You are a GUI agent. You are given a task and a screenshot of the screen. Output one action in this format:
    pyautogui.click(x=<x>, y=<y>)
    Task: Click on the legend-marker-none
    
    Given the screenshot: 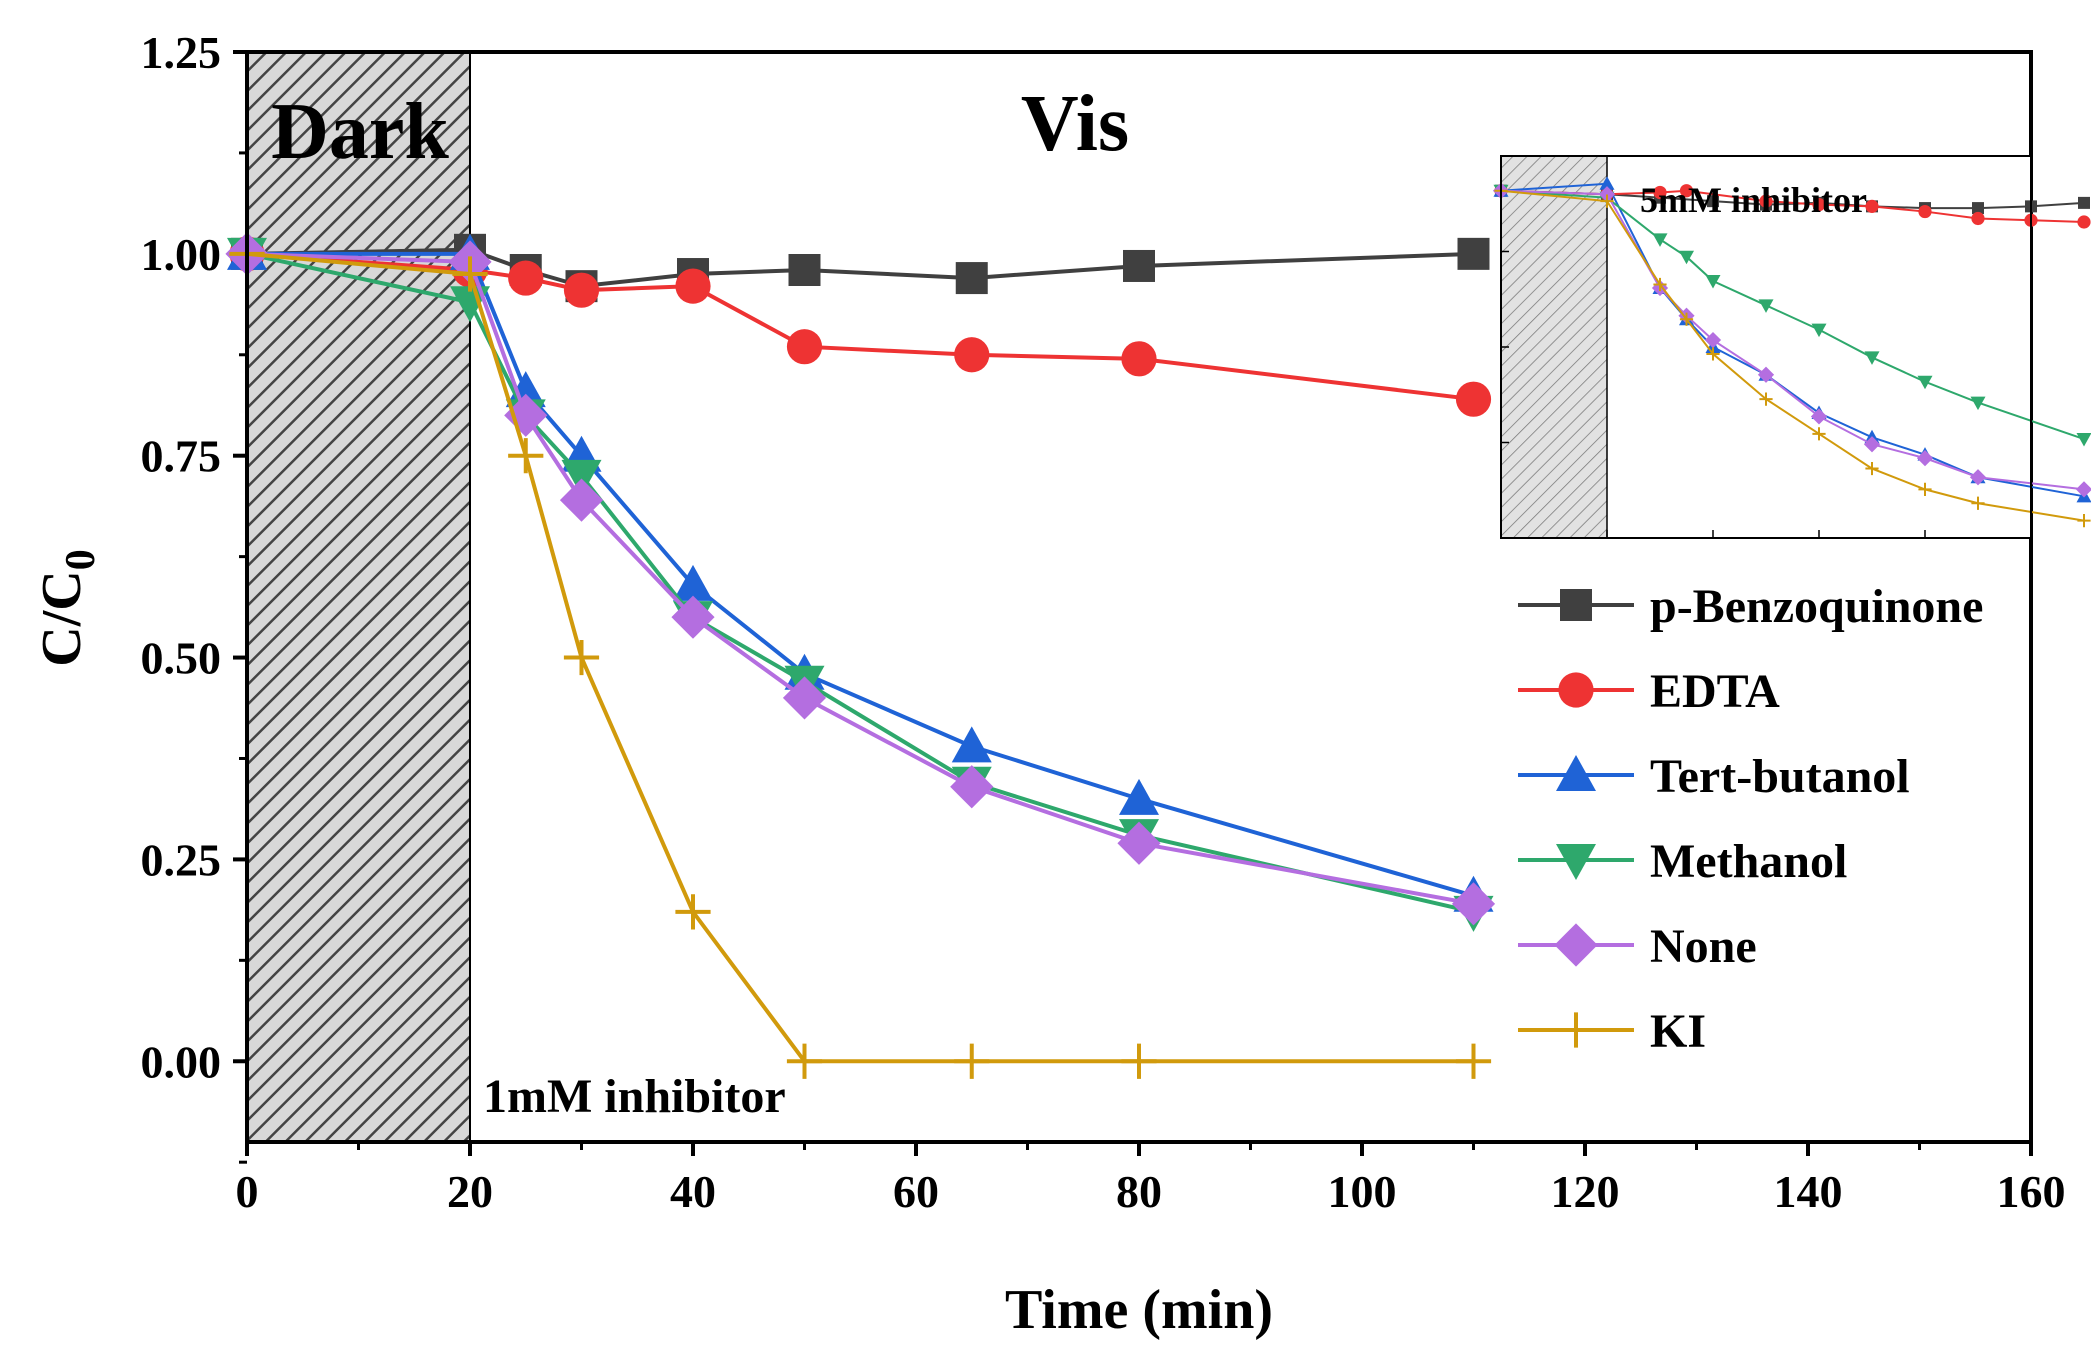 What is the action you would take?
    pyautogui.click(x=1576, y=945)
    